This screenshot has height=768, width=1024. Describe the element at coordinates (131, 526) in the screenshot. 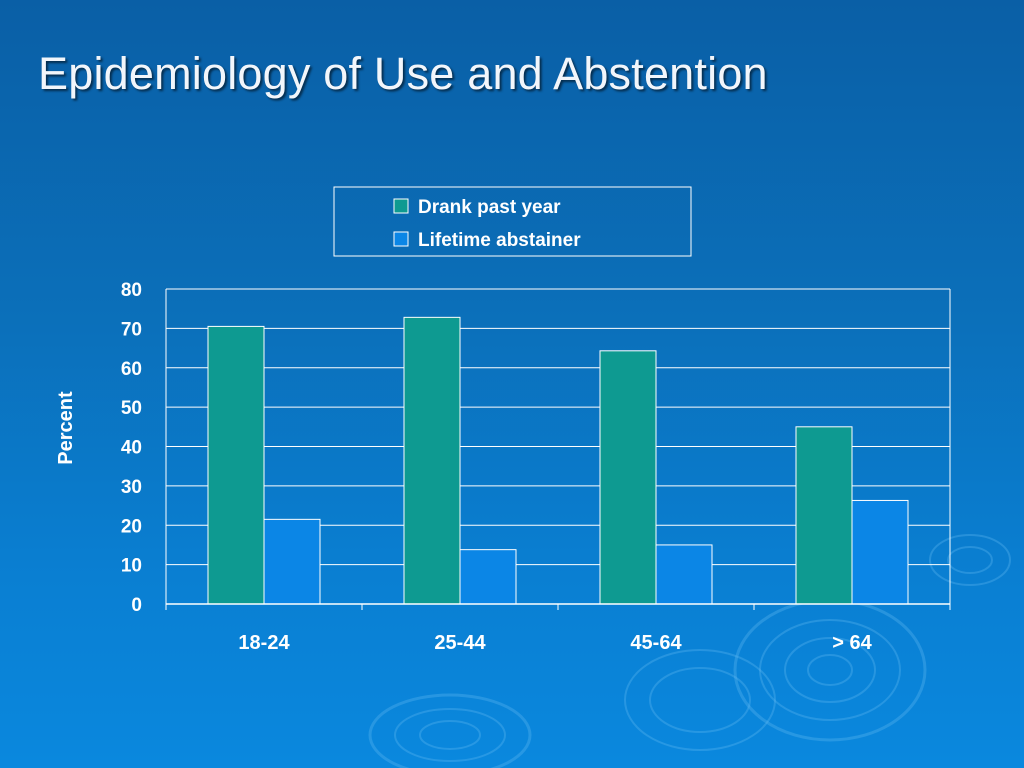

I see `y-tick-label: 20` at that location.